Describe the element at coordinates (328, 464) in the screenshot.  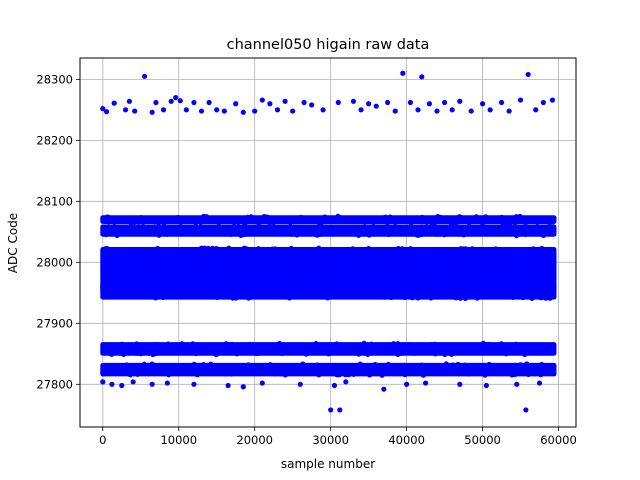
I see `x-axis-label: sample number` at that location.